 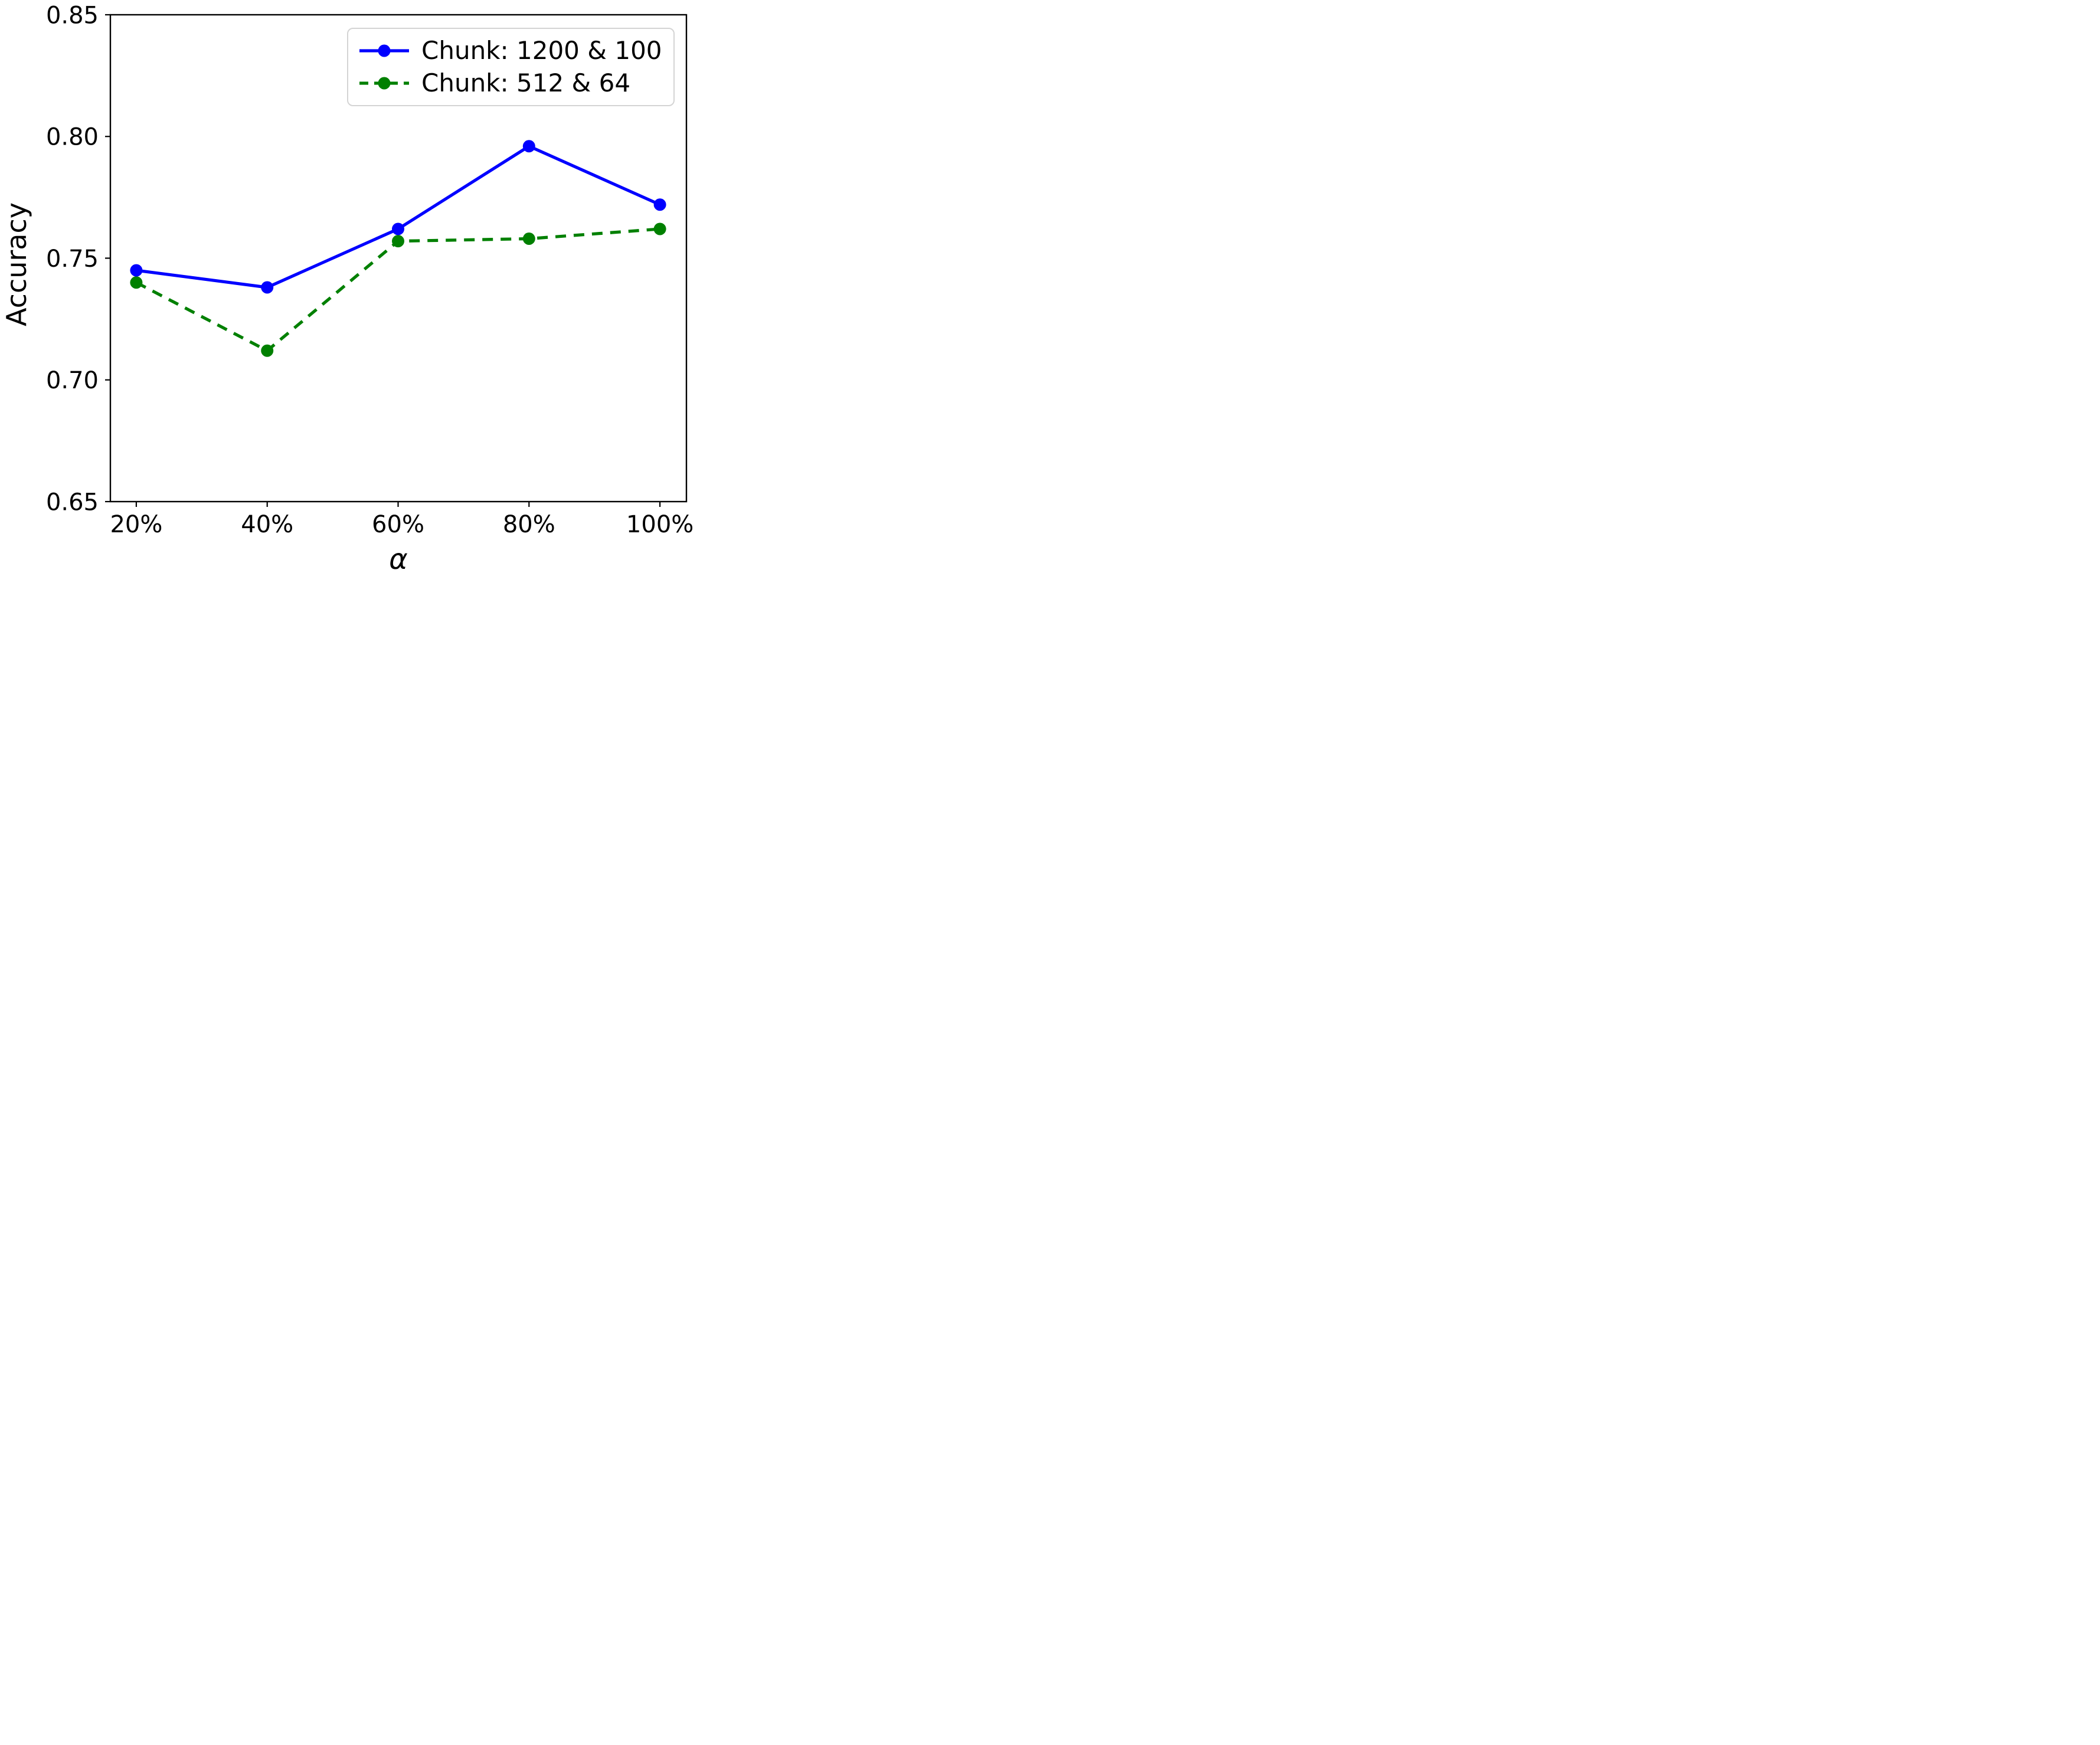 What do you see at coordinates (72, 502) in the screenshot?
I see `y-tick-label: 0.65` at bounding box center [72, 502].